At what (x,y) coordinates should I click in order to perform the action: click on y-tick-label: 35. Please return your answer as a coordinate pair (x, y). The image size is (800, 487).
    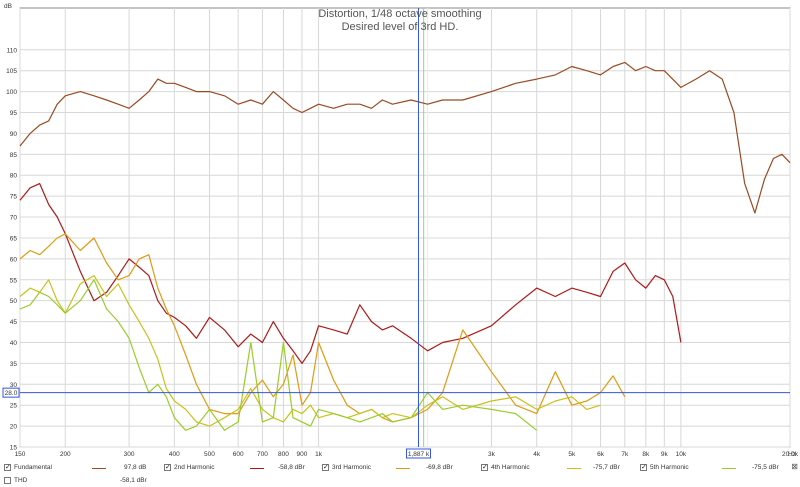
    Looking at the image, I should click on (14, 364).